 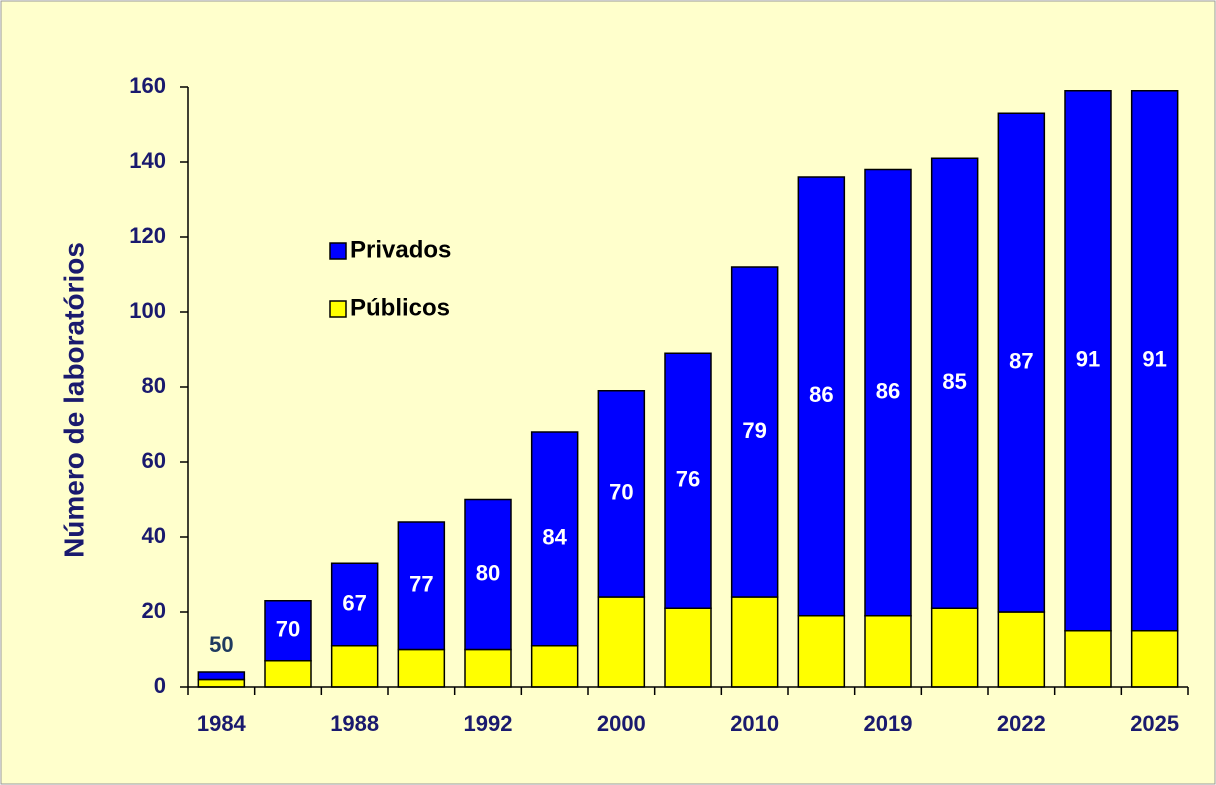 What do you see at coordinates (1154, 723) in the screenshot?
I see `x-tick-label: 2025` at bounding box center [1154, 723].